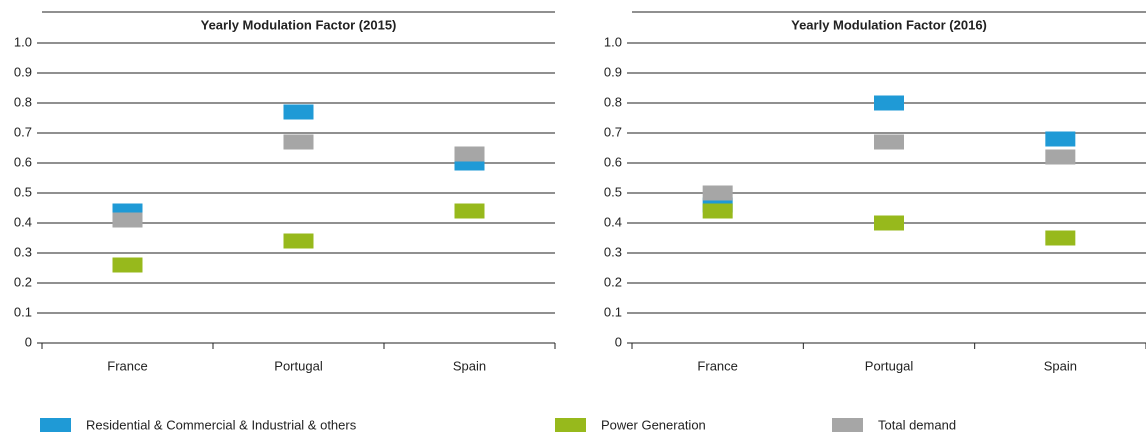 This screenshot has height=437, width=1146. Describe the element at coordinates (917, 424) in the screenshot. I see `legend-label: Total demand` at that location.